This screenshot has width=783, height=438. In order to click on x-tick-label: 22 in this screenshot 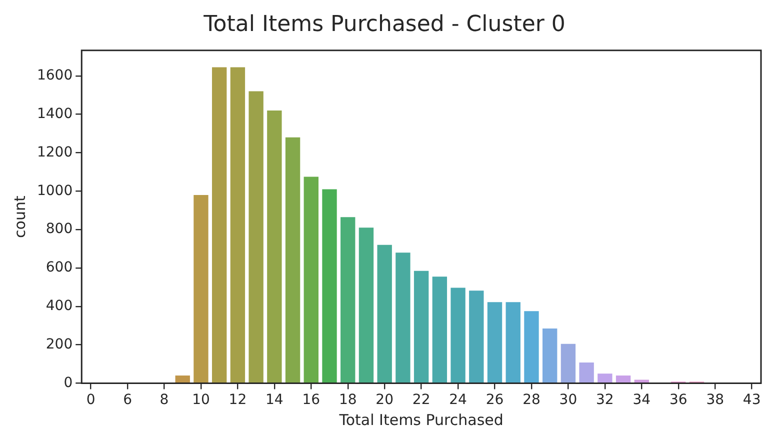, I will do `click(421, 400)`.